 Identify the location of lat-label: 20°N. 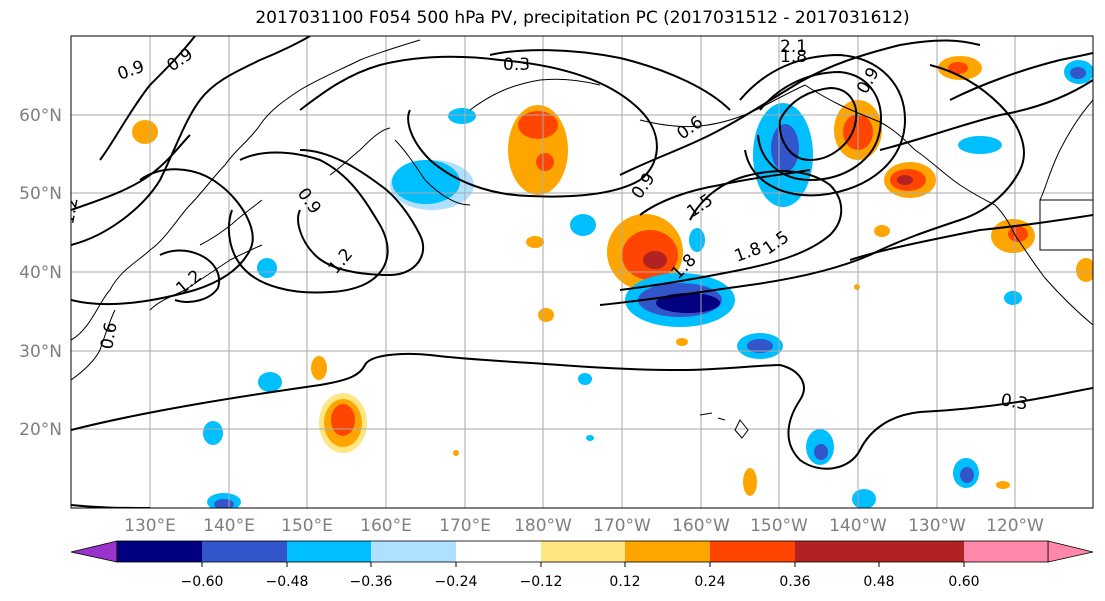
(40, 430).